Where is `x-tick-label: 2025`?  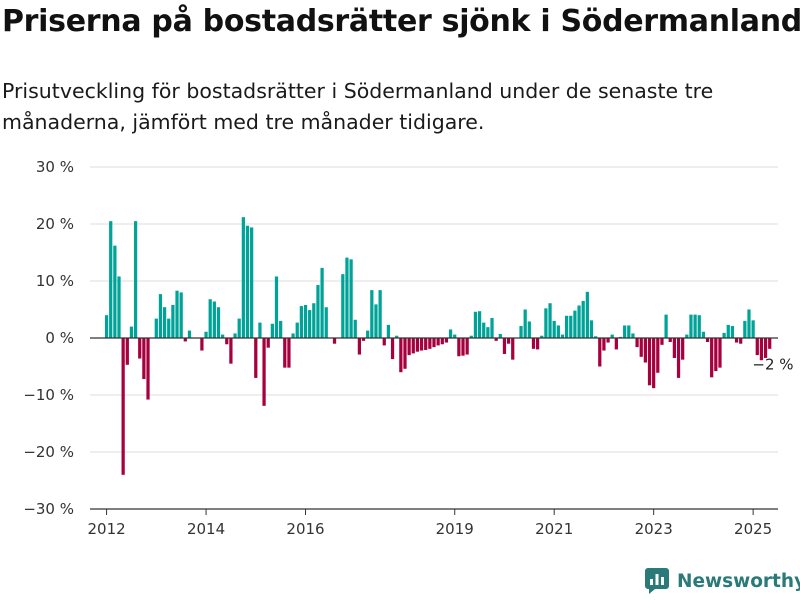 x-tick-label: 2025 is located at coordinates (753, 529).